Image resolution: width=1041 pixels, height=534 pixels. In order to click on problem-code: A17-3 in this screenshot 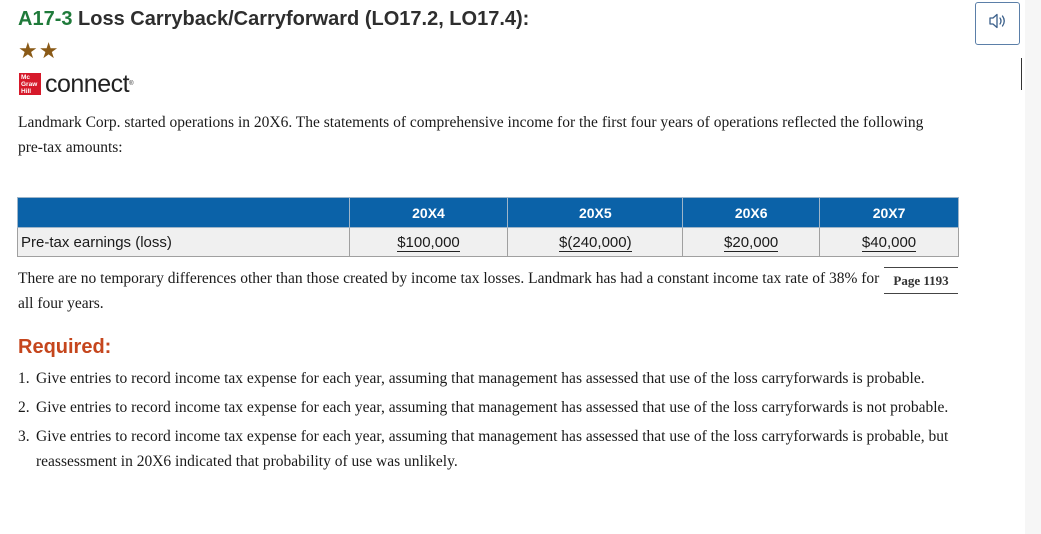, I will do `click(45, 19)`.